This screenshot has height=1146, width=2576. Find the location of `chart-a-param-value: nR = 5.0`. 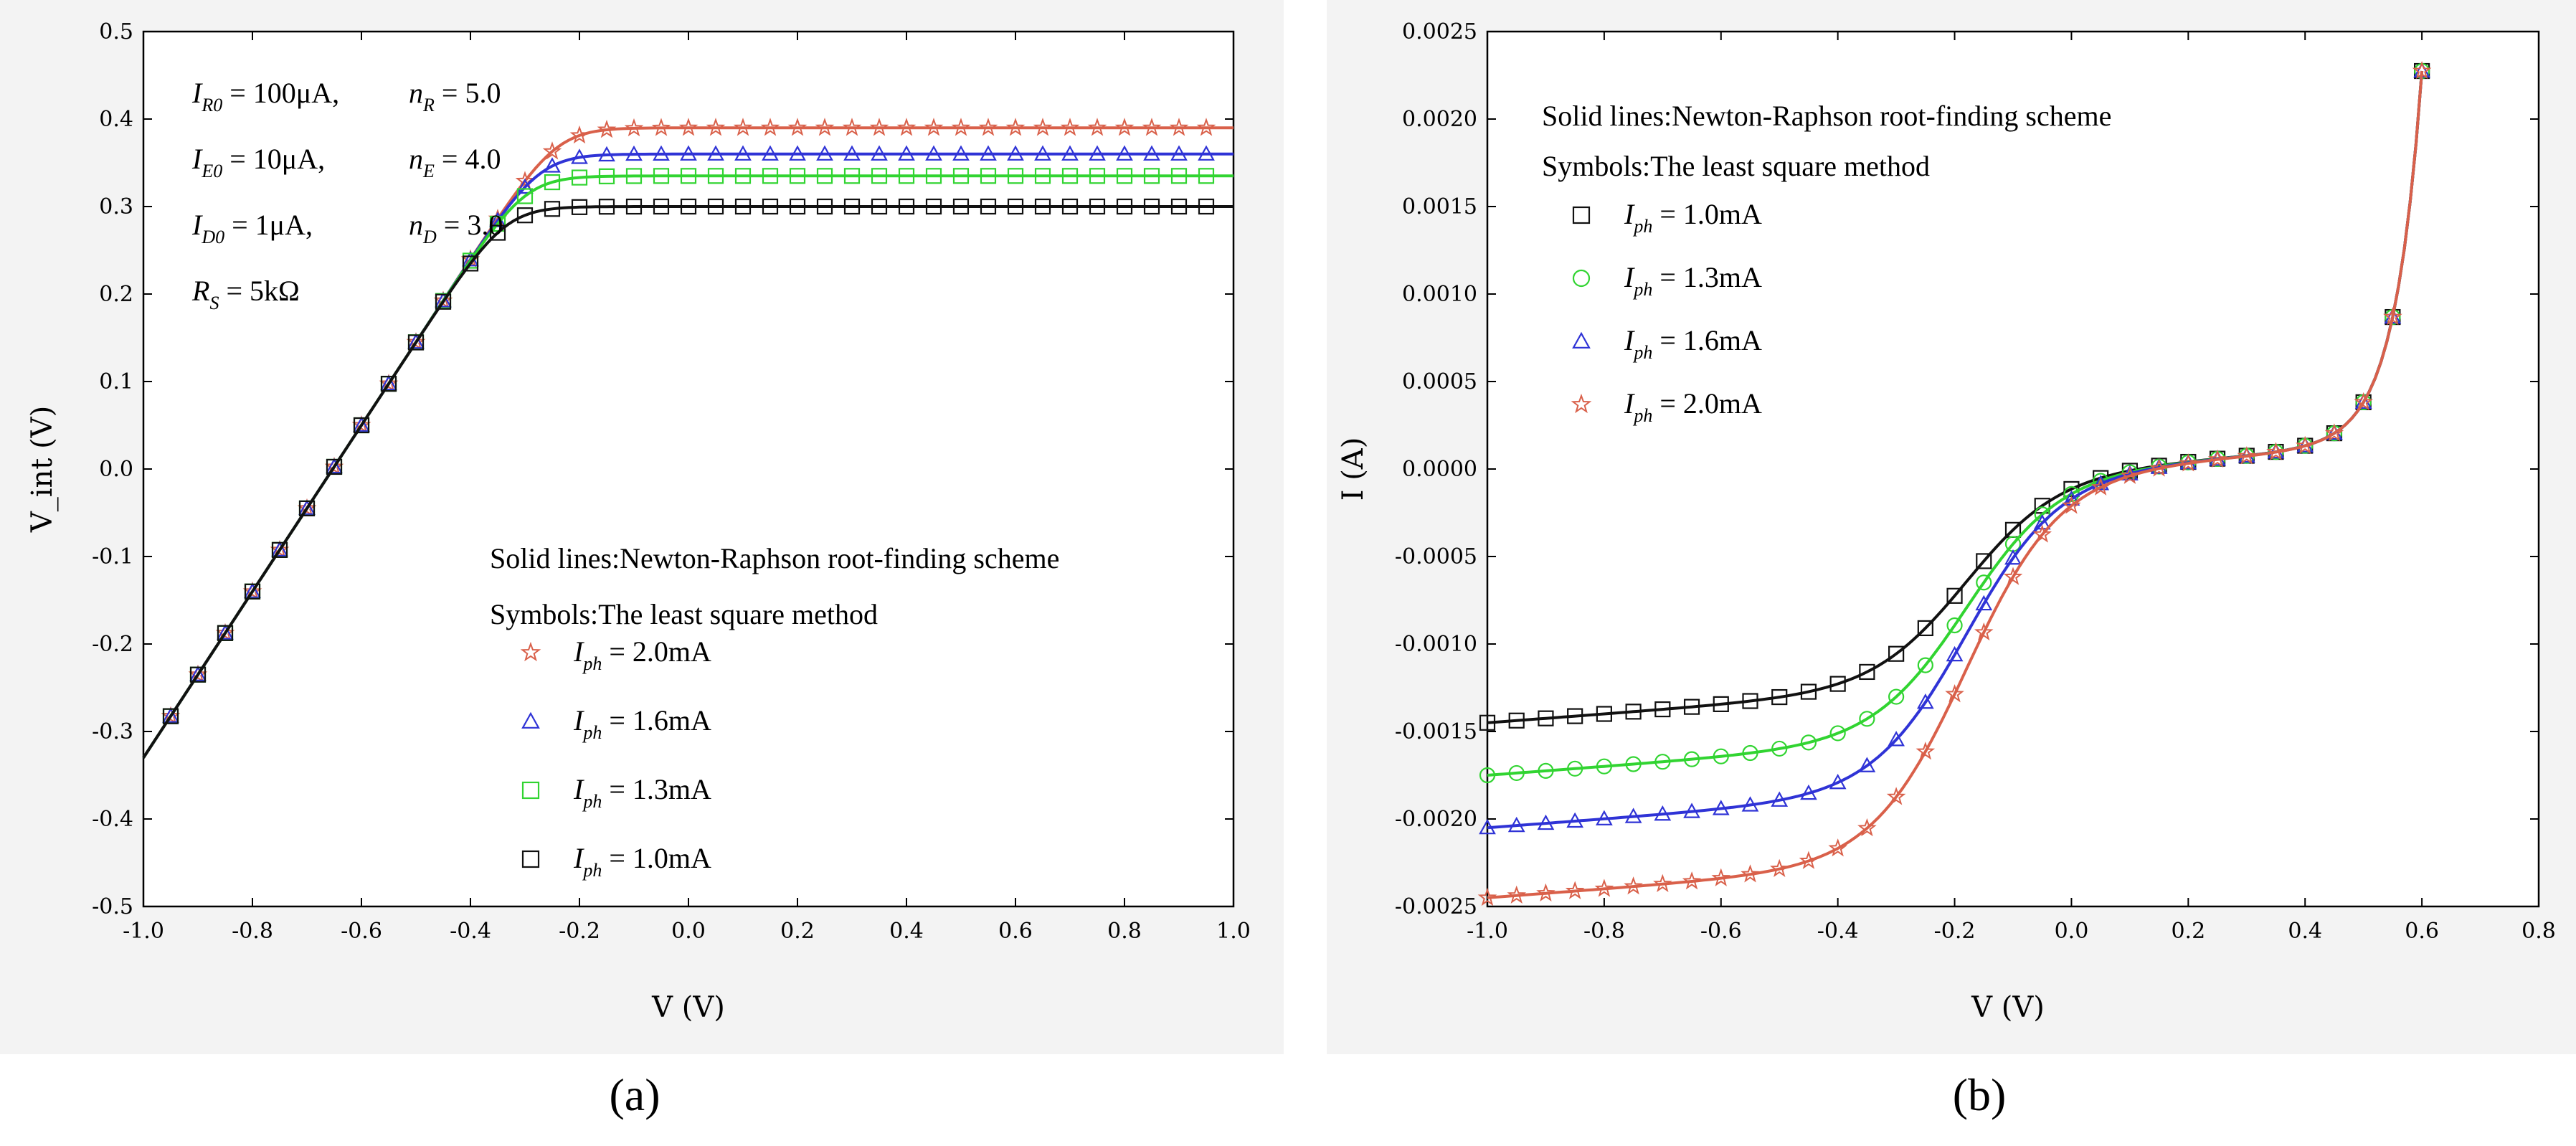

chart-a-param-value: nR = 5.0 is located at coordinates (455, 96).